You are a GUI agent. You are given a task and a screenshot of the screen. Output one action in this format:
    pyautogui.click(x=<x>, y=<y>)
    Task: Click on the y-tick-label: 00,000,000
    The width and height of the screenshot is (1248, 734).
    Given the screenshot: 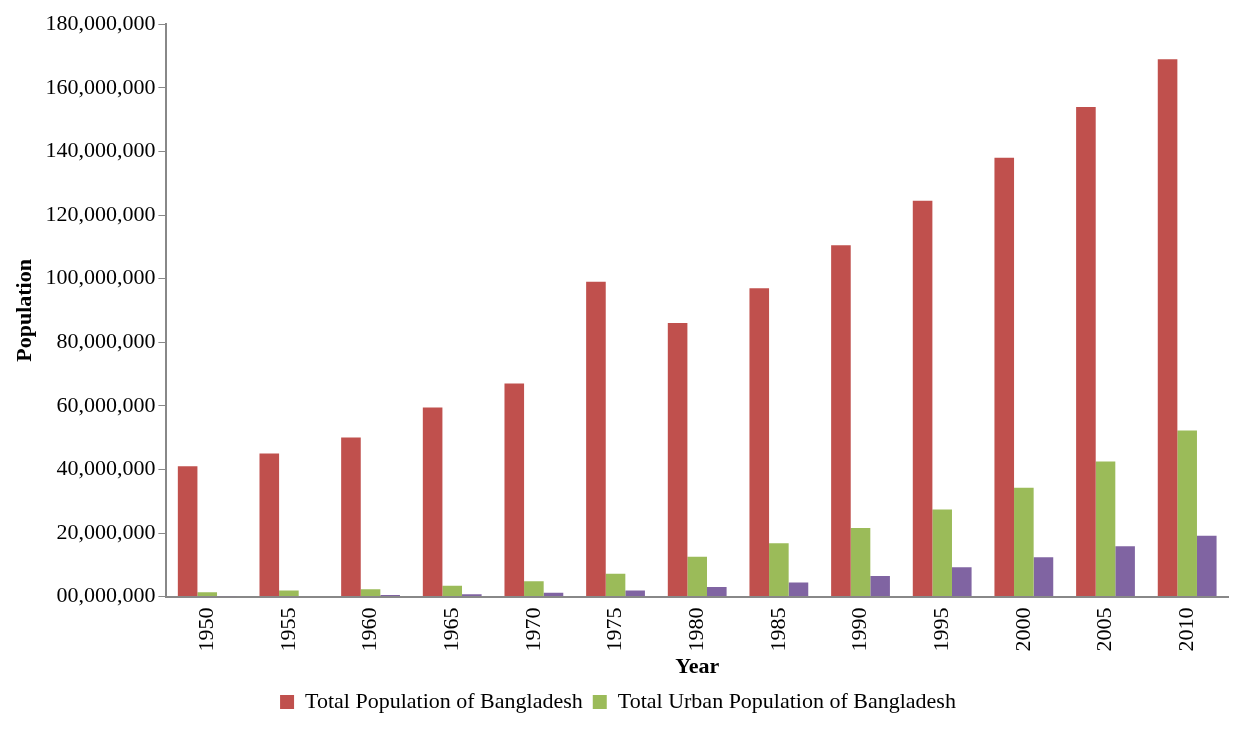 What is the action you would take?
    pyautogui.click(x=106, y=595)
    